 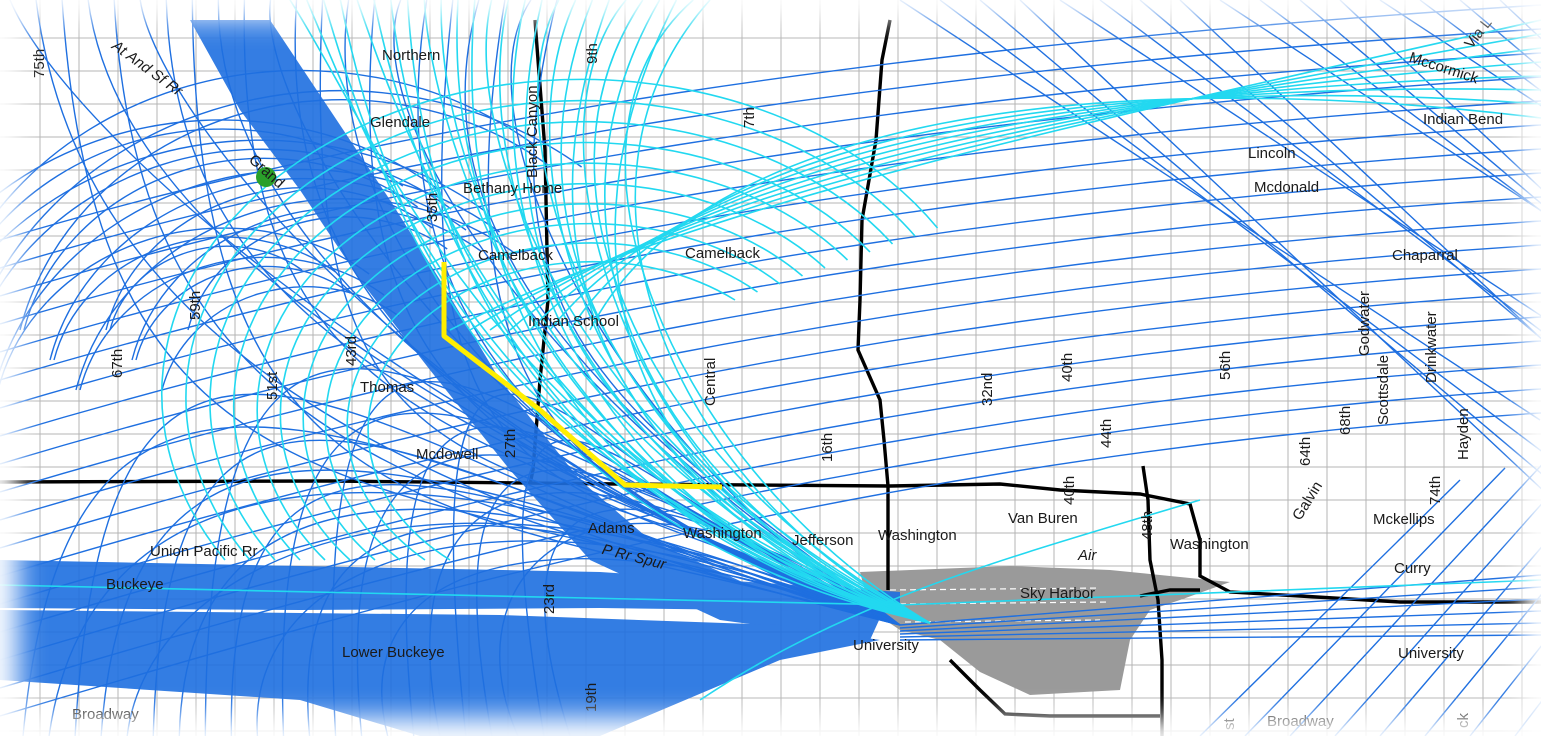 What do you see at coordinates (1272, 153) in the screenshot?
I see `label-lincoln: Lincoln` at bounding box center [1272, 153].